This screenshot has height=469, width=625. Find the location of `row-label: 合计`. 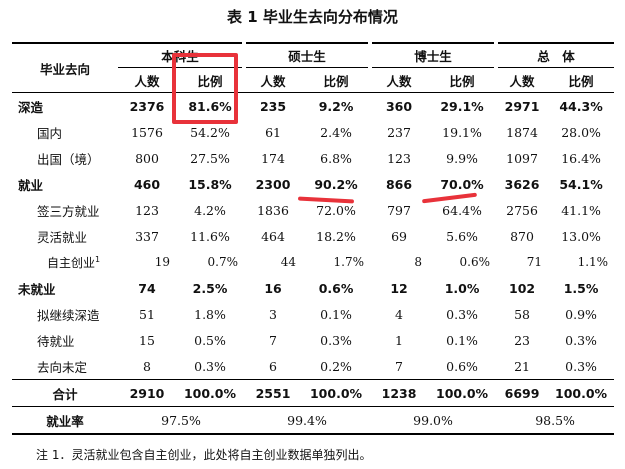

row-label: 合计 is located at coordinates (65, 393).